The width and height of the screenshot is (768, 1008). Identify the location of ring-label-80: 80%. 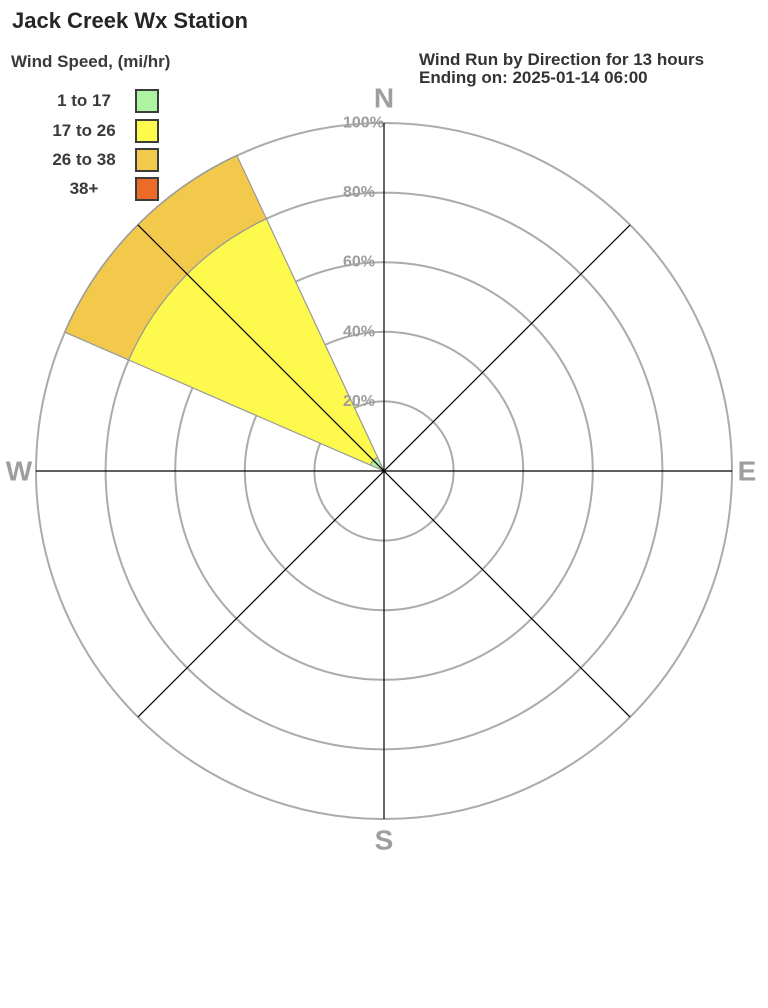
(359, 192).